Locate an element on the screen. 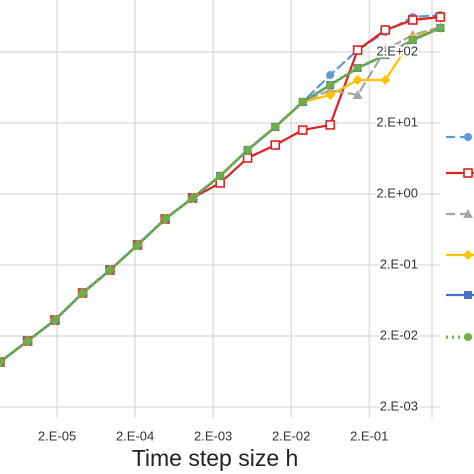 The image size is (474, 474). x-tick-label: 2.E-05 is located at coordinates (57, 435).